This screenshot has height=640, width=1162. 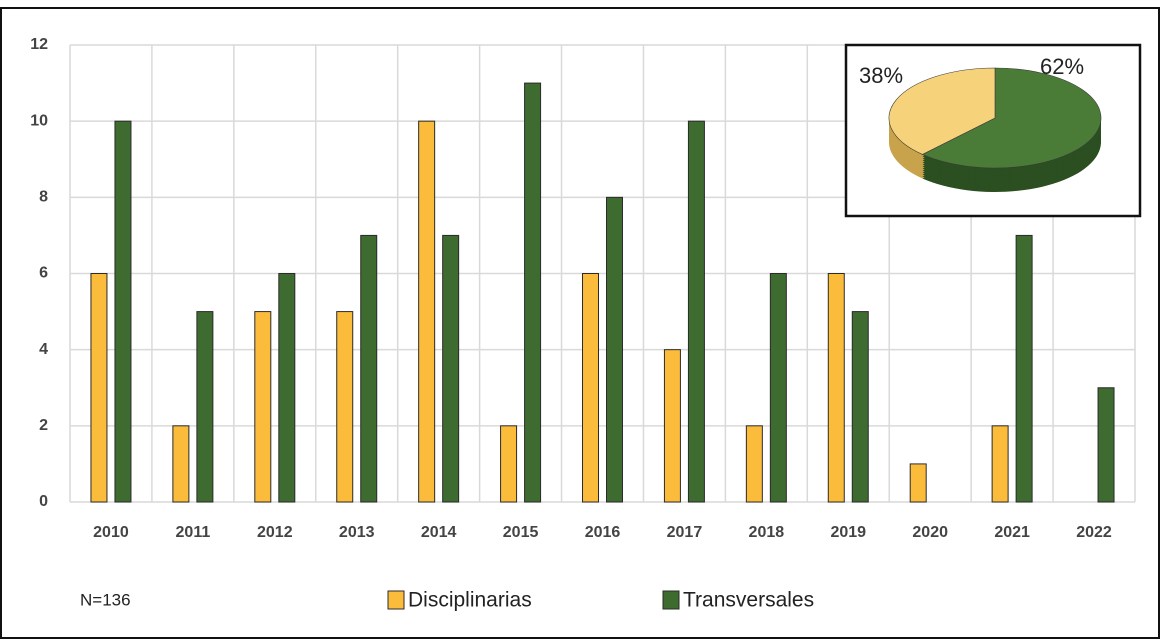 What do you see at coordinates (275, 532) in the screenshot?
I see `x-tick-label: 2012` at bounding box center [275, 532].